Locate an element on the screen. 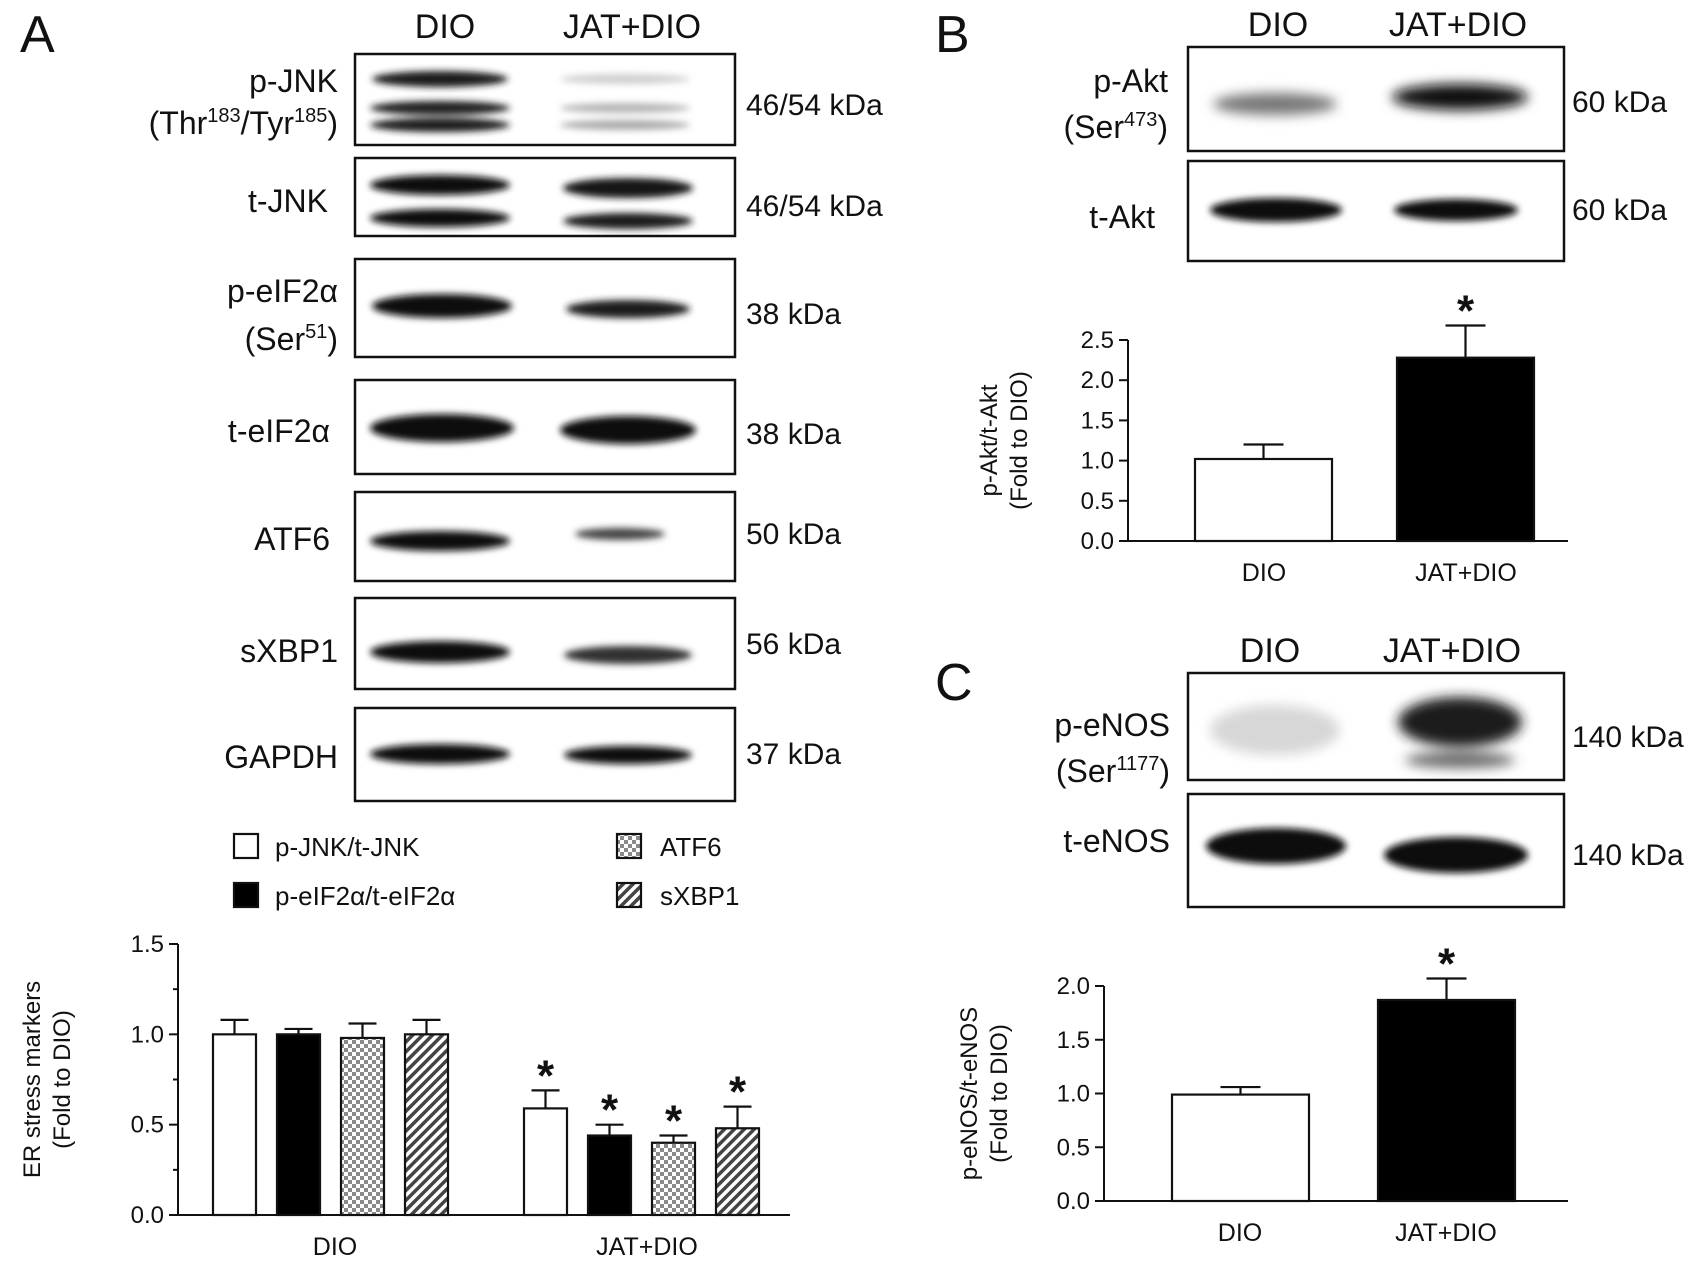 The width and height of the screenshot is (1701, 1262). blot-label: p-JNK is located at coordinates (293, 81).